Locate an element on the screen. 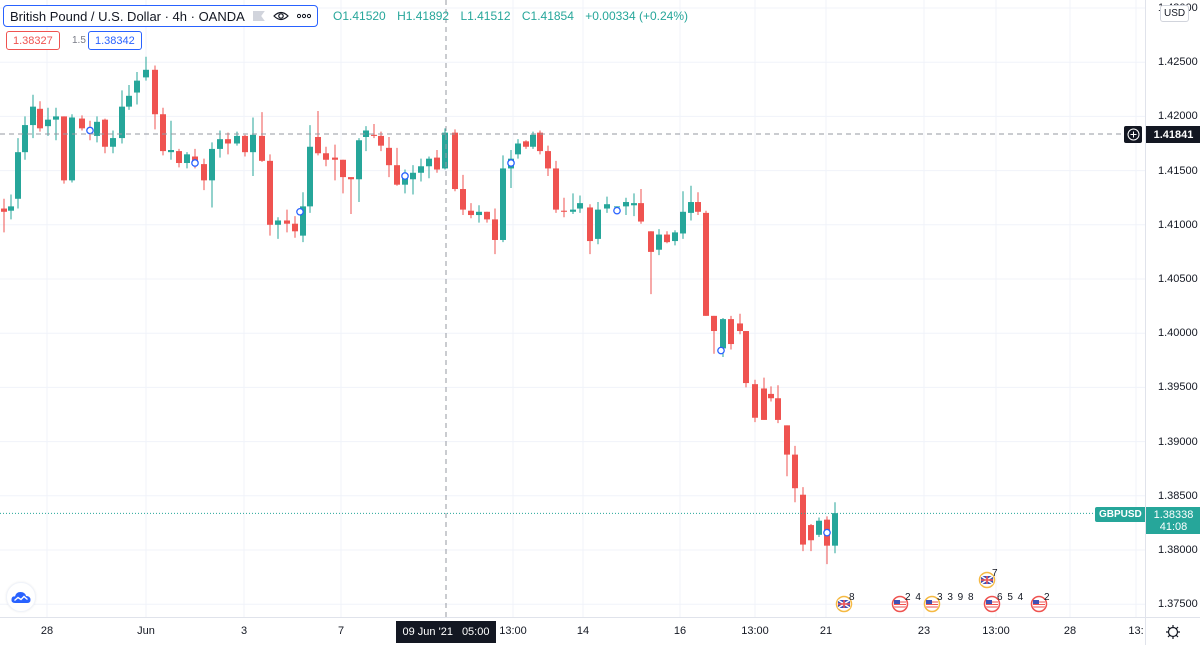 Image resolution: width=1200 pixels, height=645 pixels. crosshair-date: 09 Jun '21 is located at coordinates (427, 632).